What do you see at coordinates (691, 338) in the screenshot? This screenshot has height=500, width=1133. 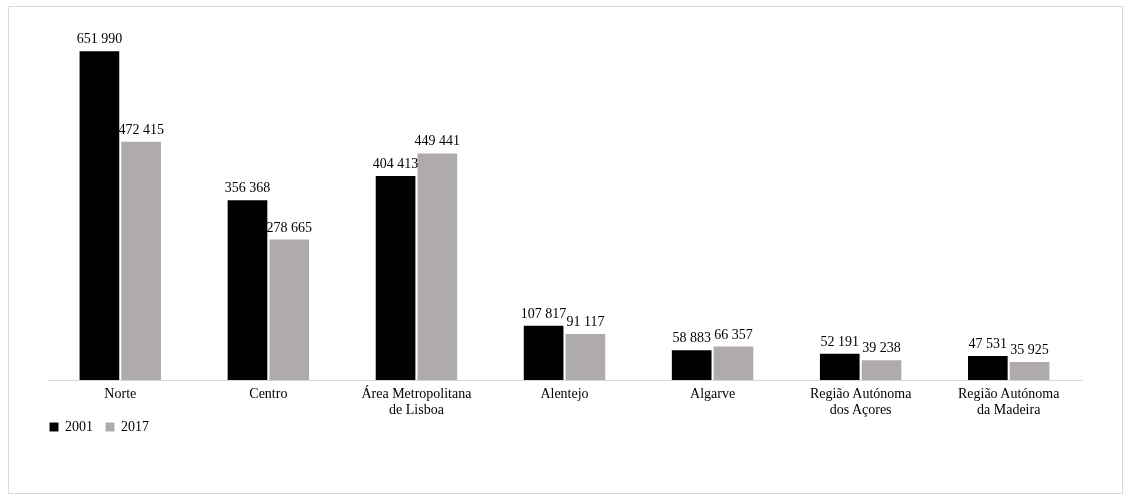 I see `data-label: 58 883` at bounding box center [691, 338].